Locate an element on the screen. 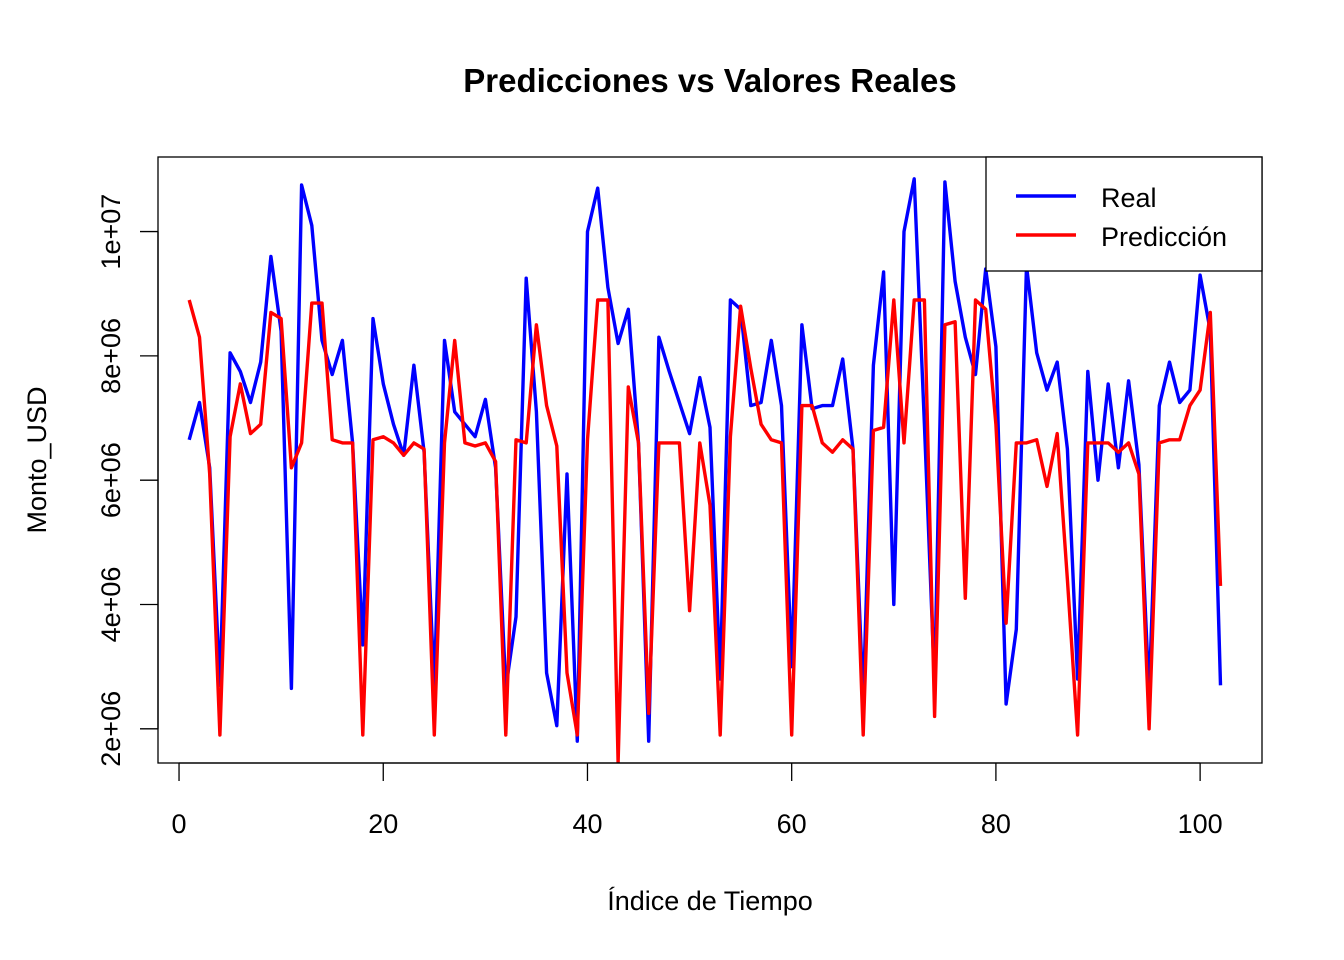  x-tick-label: 60 is located at coordinates (792, 824).